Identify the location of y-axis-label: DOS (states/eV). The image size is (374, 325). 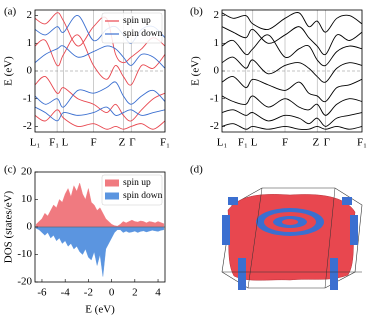
(9, 226).